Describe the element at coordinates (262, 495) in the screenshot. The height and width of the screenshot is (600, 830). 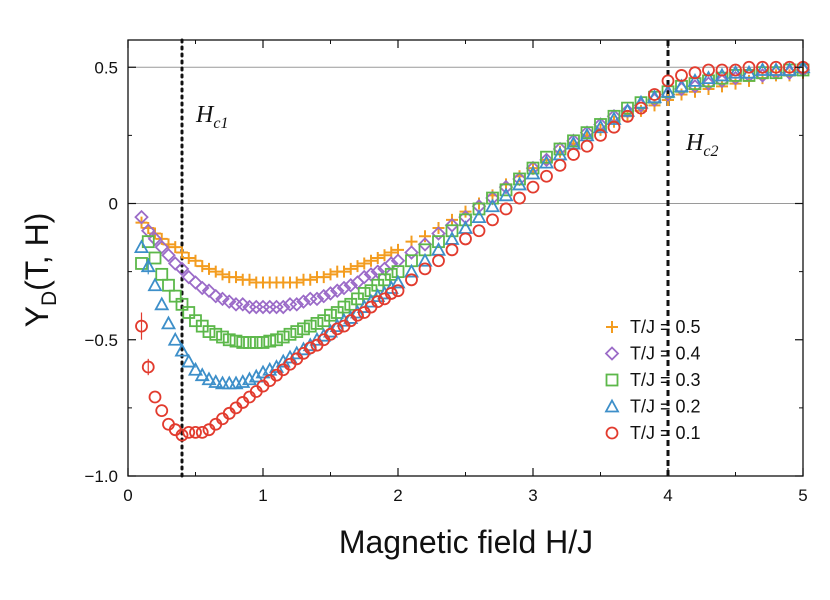
I see `x-tick-label-1: 1` at that location.